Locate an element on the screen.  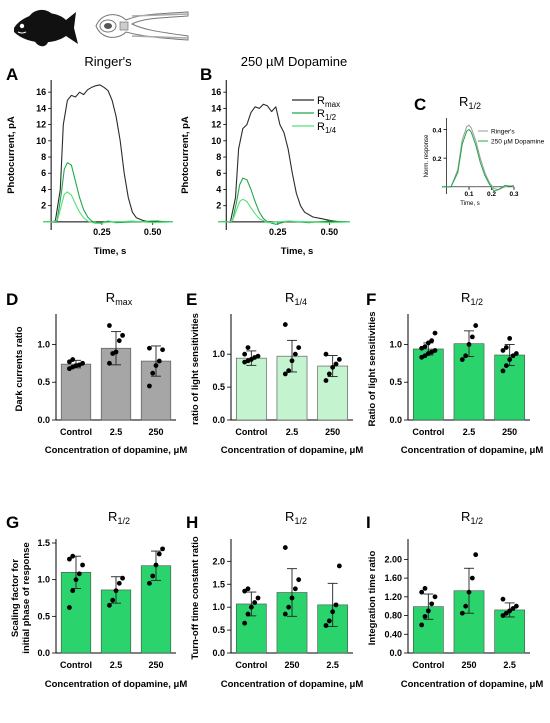
y-tick-label: 16 is located at coordinates (41, 92).